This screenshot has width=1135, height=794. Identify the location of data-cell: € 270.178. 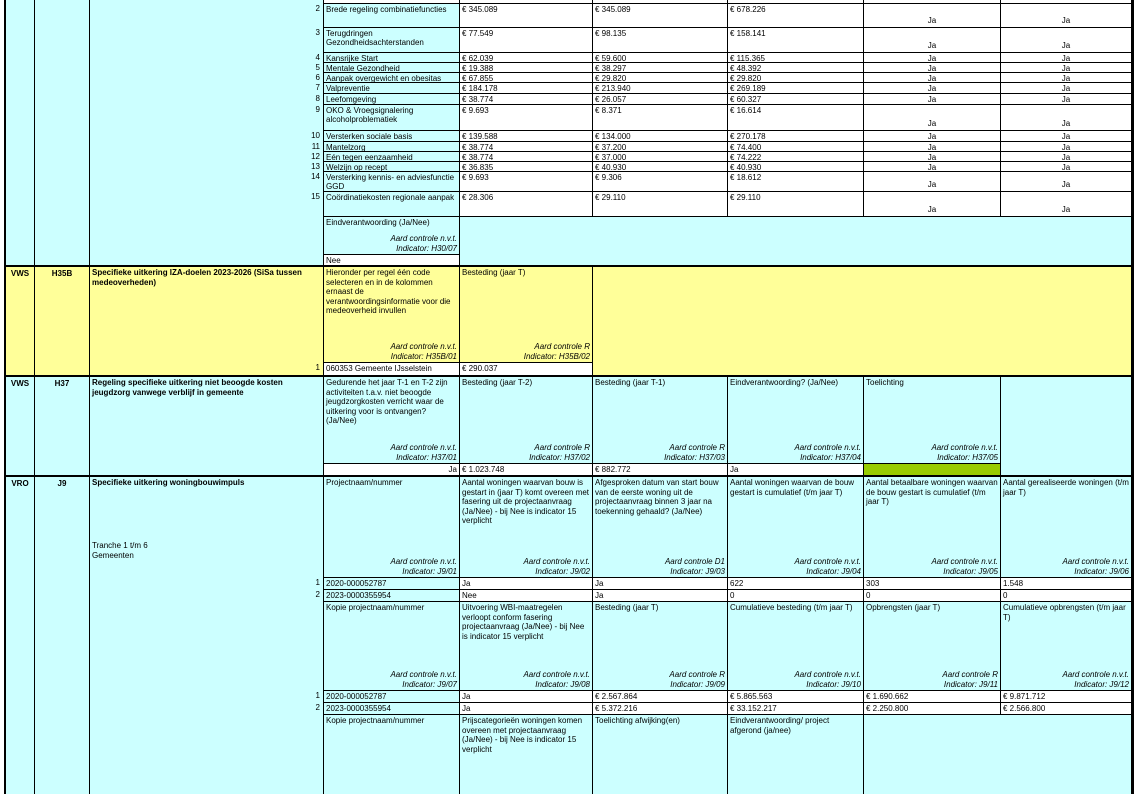
(796, 135).